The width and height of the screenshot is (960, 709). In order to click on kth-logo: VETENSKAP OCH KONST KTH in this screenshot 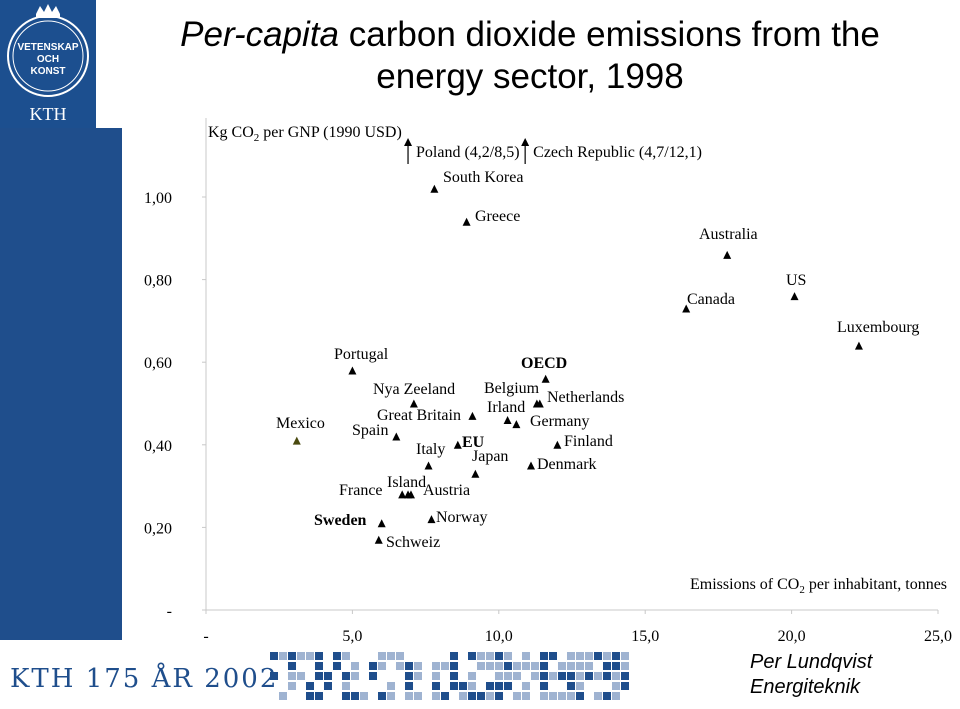, I will do `click(48, 64)`.